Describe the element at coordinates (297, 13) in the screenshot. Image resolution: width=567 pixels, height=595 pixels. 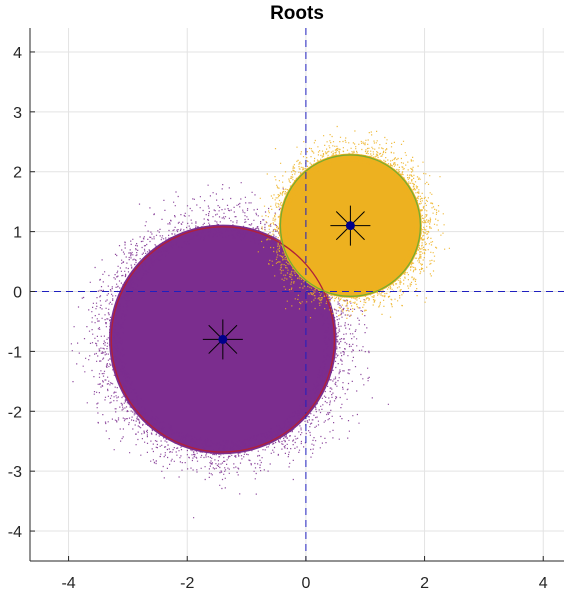
I see `chart-title: Roots` at that location.